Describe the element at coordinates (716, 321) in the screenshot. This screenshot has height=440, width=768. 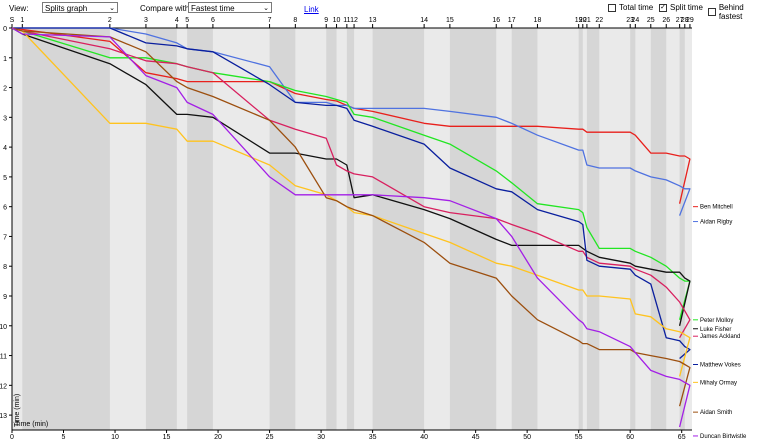
I see `series-name-label: Peter Molloy` at that location.